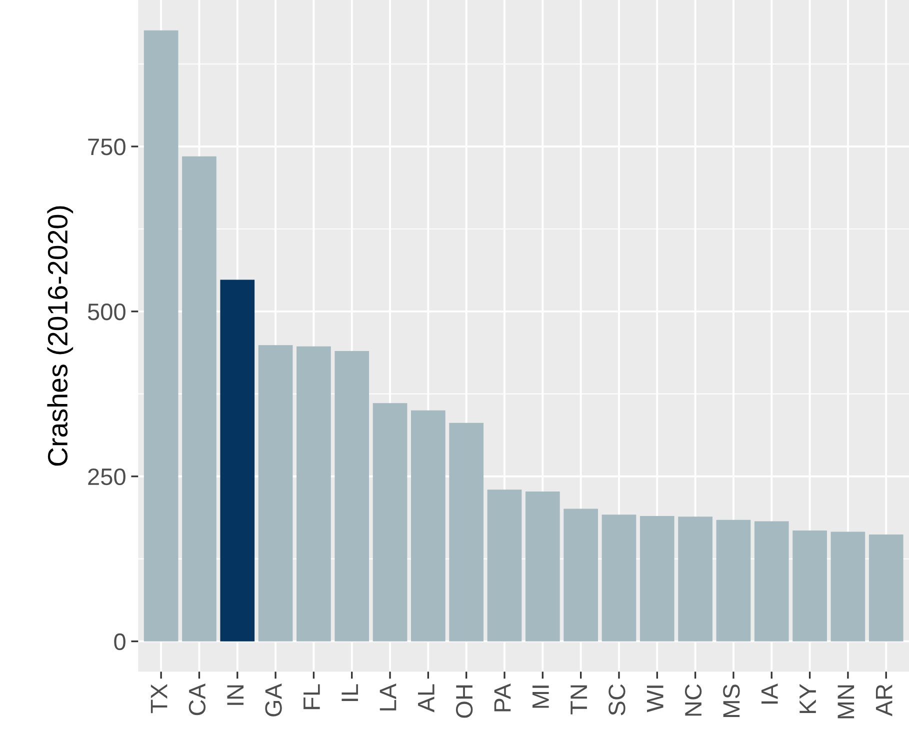 Image resolution: width=909 pixels, height=753 pixels. I want to click on x-tick-label: TX, so click(159, 699).